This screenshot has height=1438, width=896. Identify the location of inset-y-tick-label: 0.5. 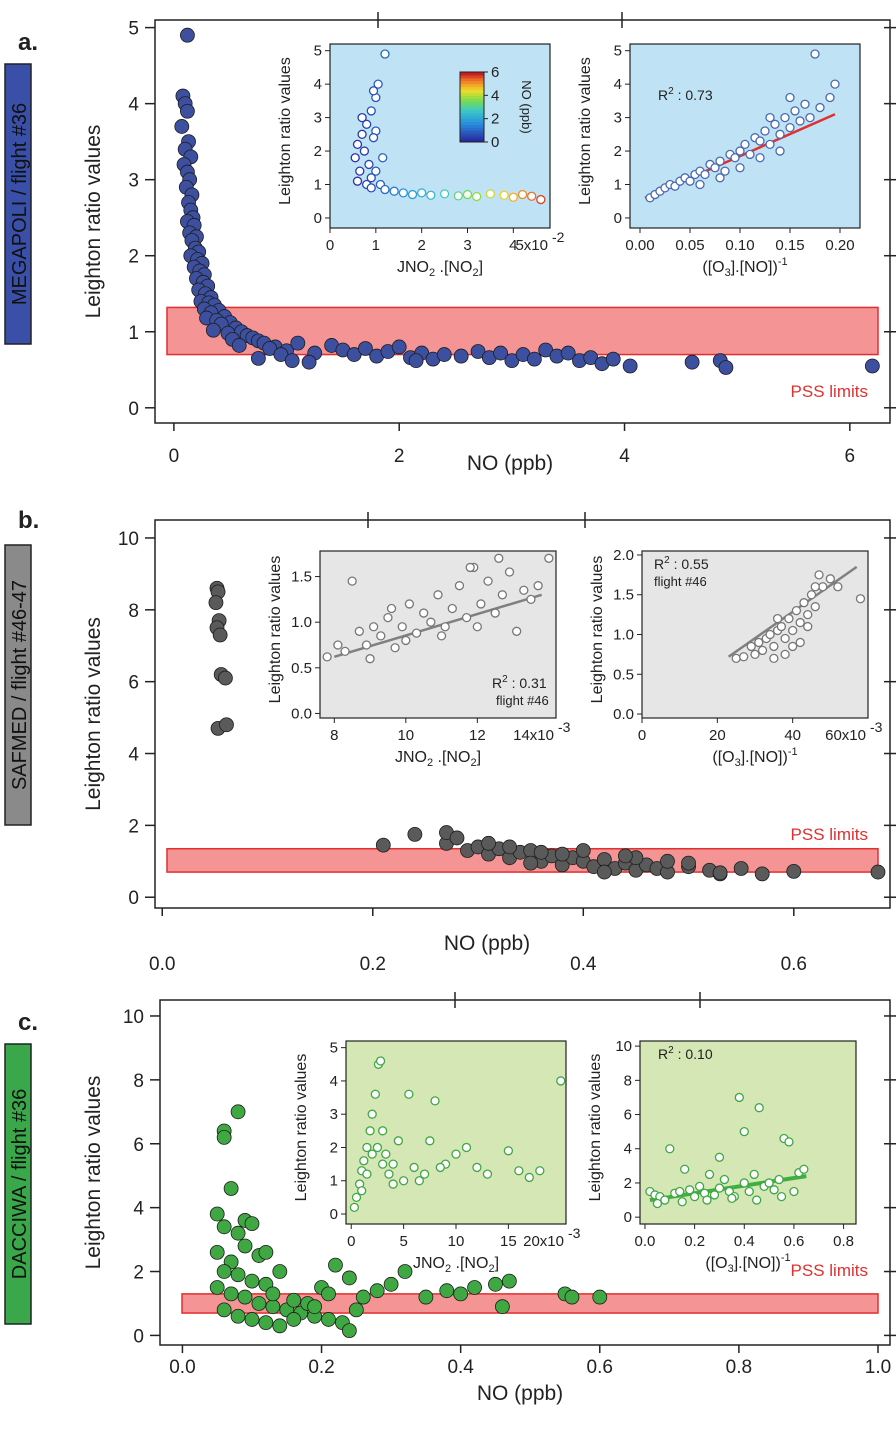
(301, 668).